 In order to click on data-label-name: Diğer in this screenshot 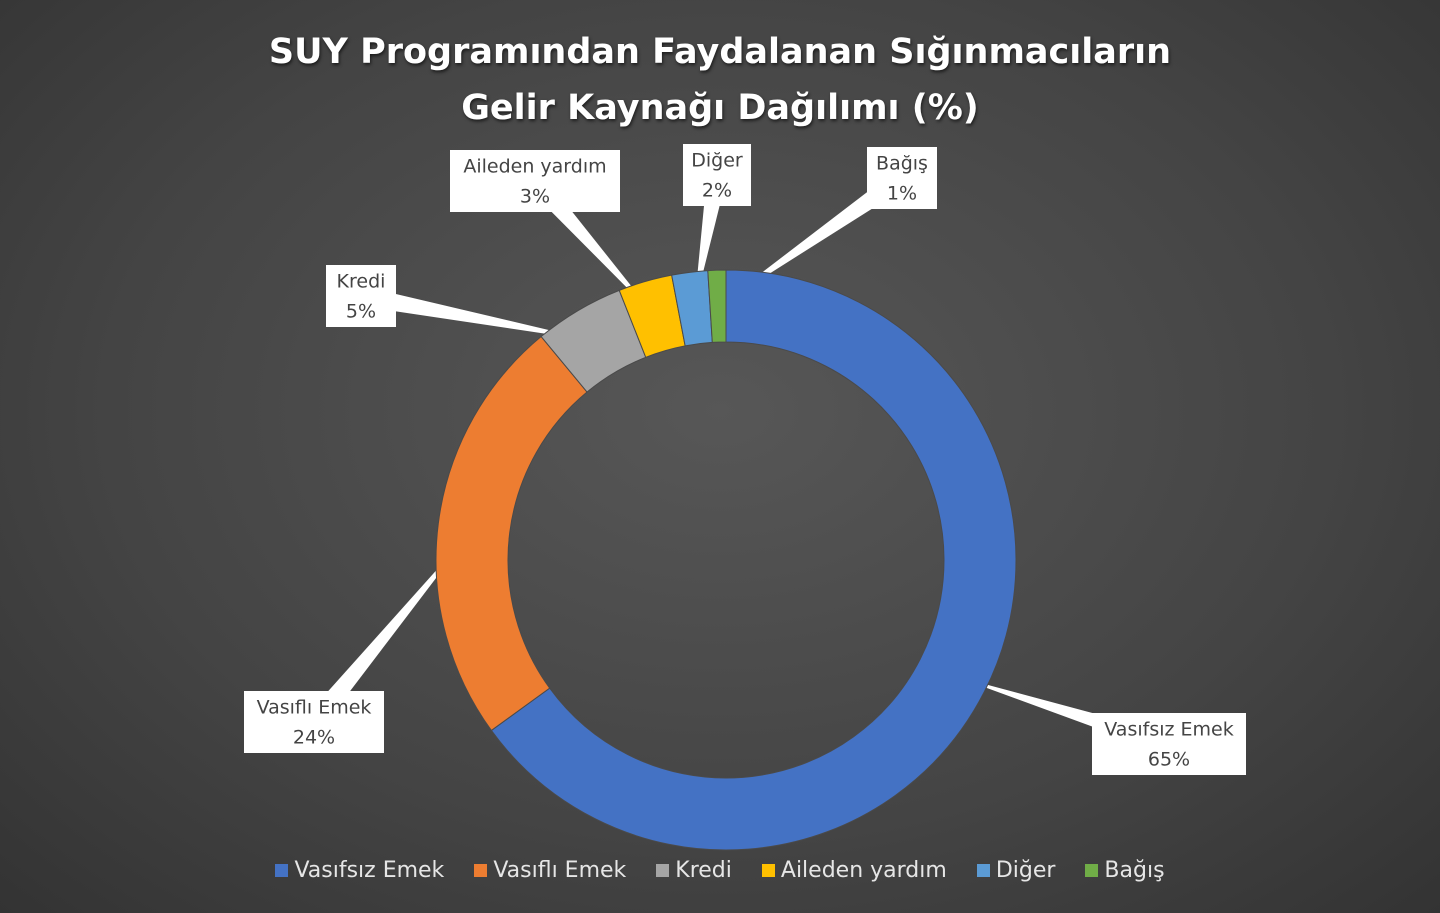, I will do `click(717, 161)`.